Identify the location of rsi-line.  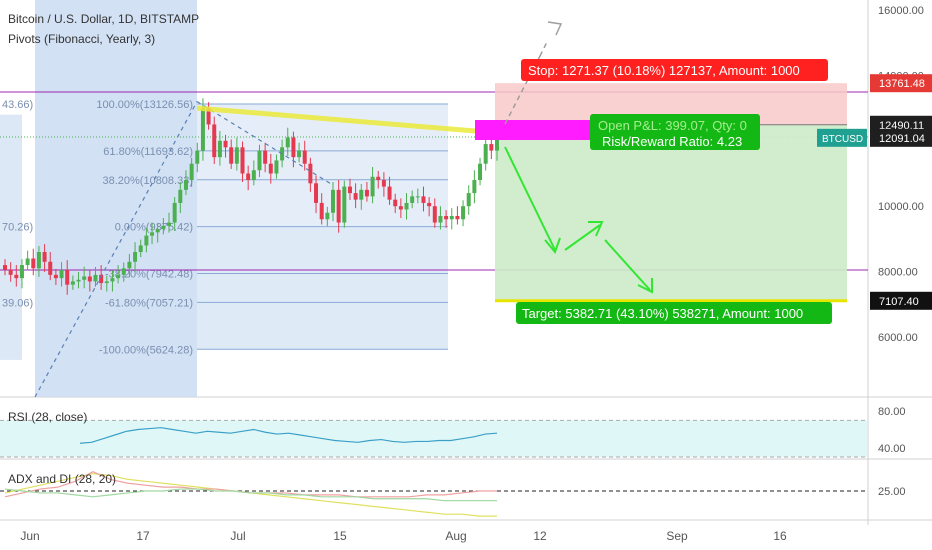
(288, 435).